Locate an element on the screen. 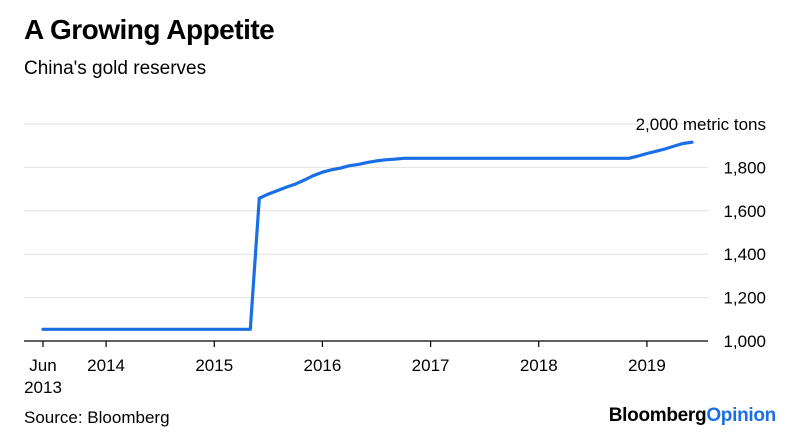  y-tick-label-1200: 1,200 is located at coordinates (744, 298).